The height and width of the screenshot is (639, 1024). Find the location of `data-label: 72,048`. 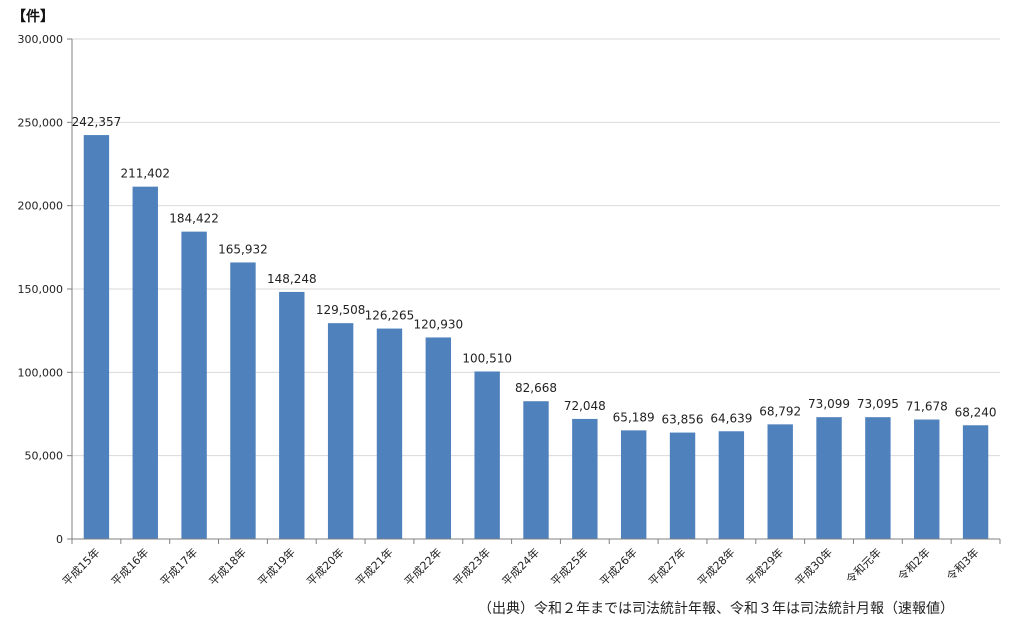

data-label: 72,048 is located at coordinates (585, 406).